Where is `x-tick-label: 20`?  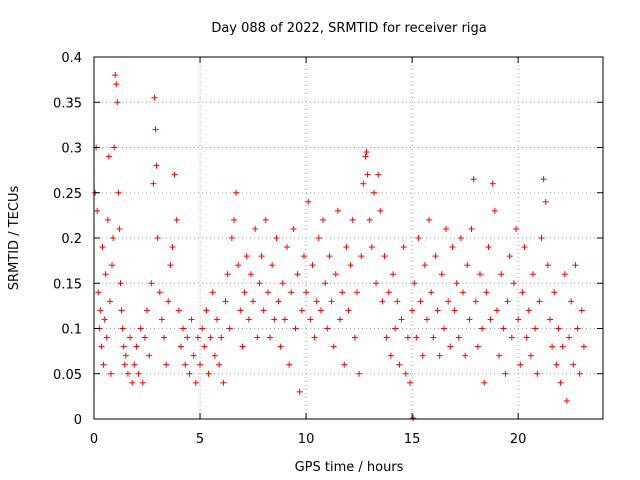 x-tick-label: 20 is located at coordinates (518, 439).